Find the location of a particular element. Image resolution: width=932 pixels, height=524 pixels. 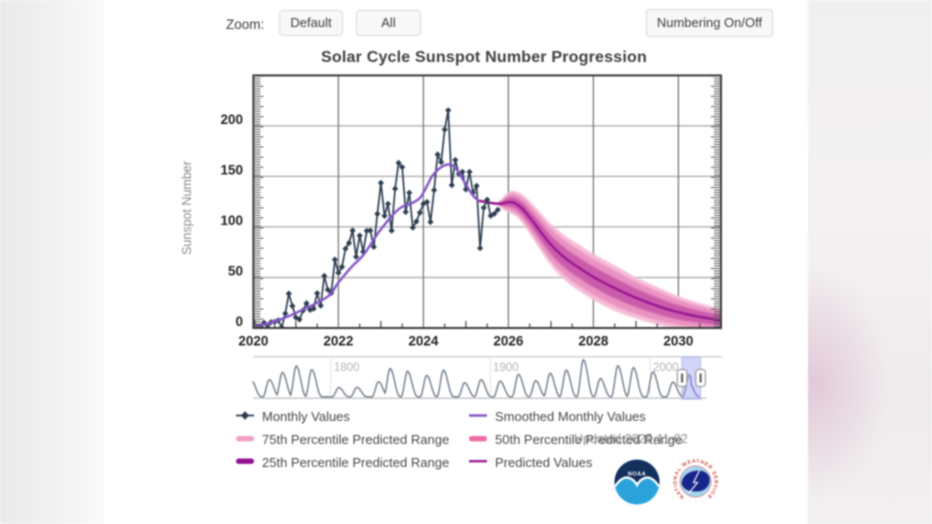

svg-text: Sunspot Number is located at coordinates (187, 208).